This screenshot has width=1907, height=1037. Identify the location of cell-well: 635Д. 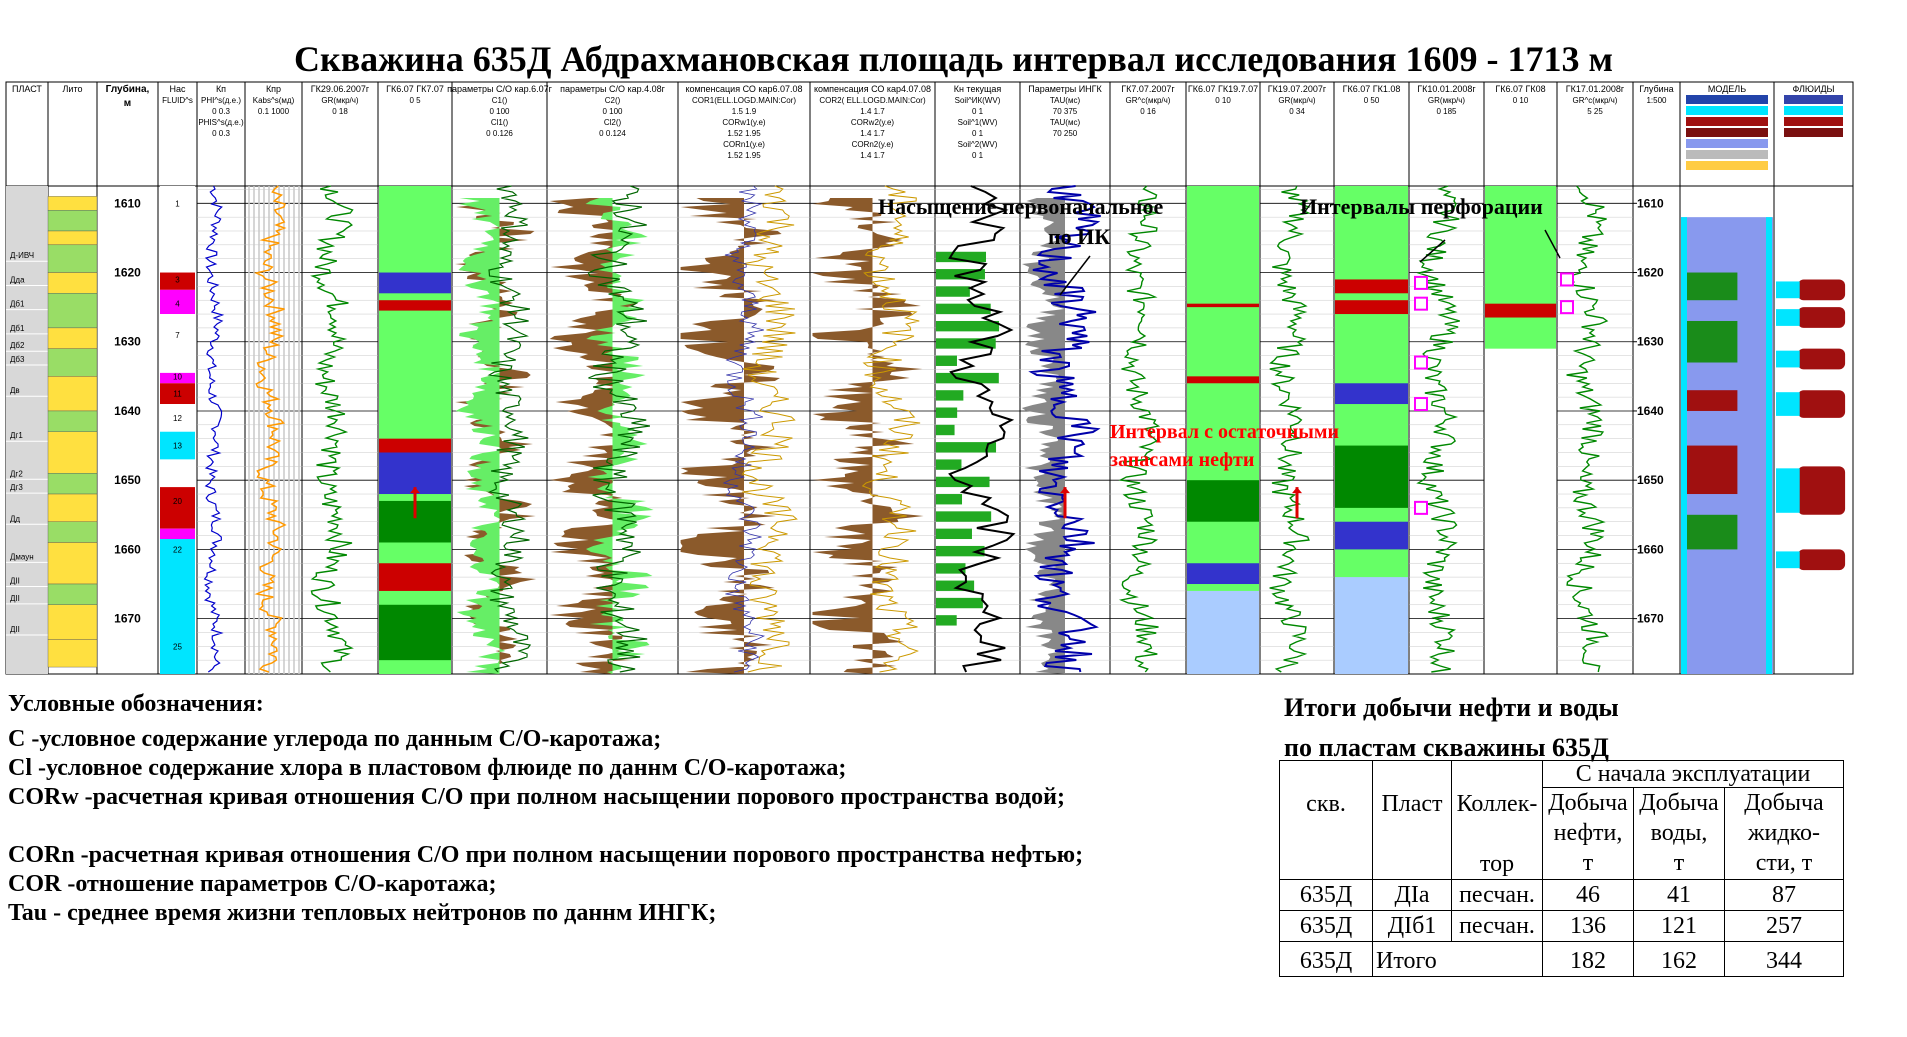
(1326, 926).